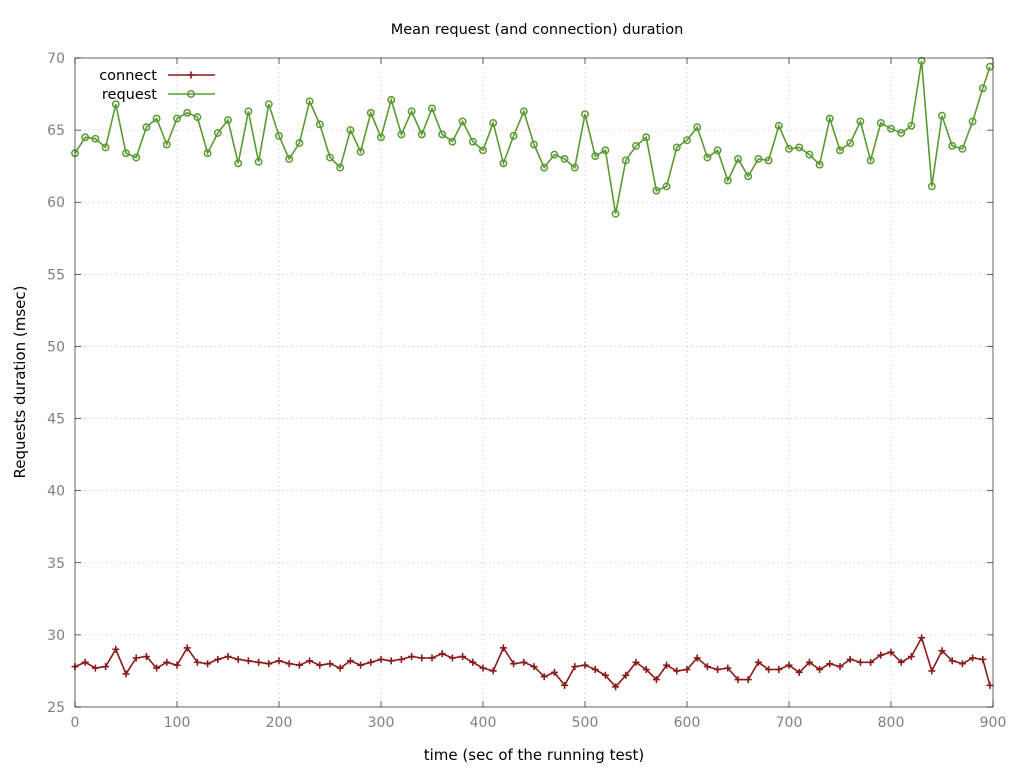  What do you see at coordinates (56, 275) in the screenshot?
I see `y-tick-label: 55` at bounding box center [56, 275].